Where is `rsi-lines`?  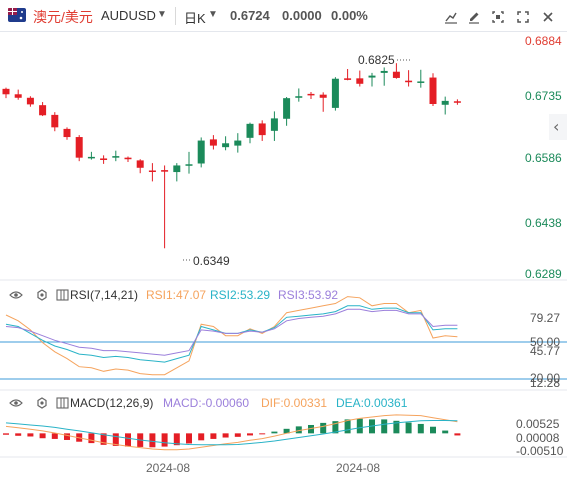
rsi-lines is located at coordinates (231, 336).